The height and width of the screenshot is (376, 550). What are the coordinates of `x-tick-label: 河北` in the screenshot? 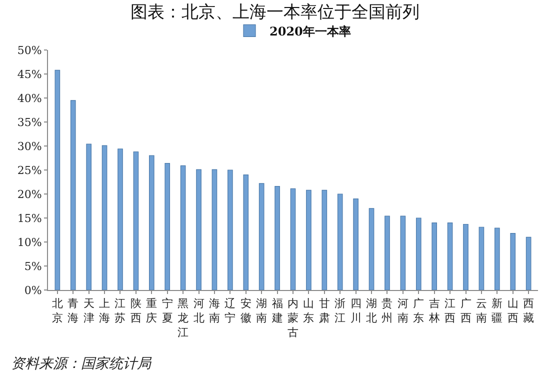 It's located at (198, 310).